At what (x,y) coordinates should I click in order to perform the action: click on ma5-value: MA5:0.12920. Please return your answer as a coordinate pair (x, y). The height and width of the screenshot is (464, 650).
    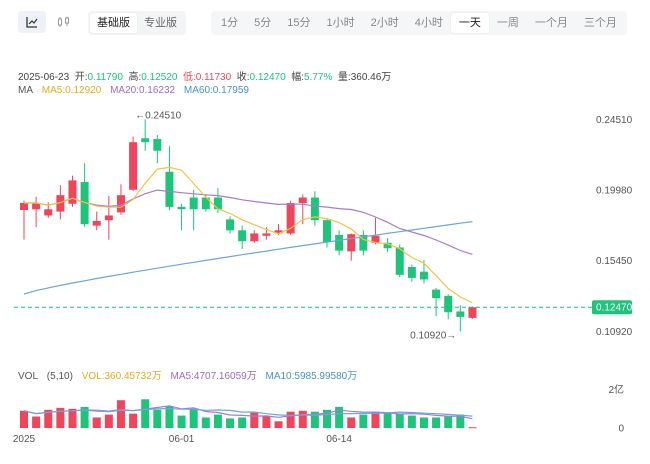
    Looking at the image, I should click on (71, 90).